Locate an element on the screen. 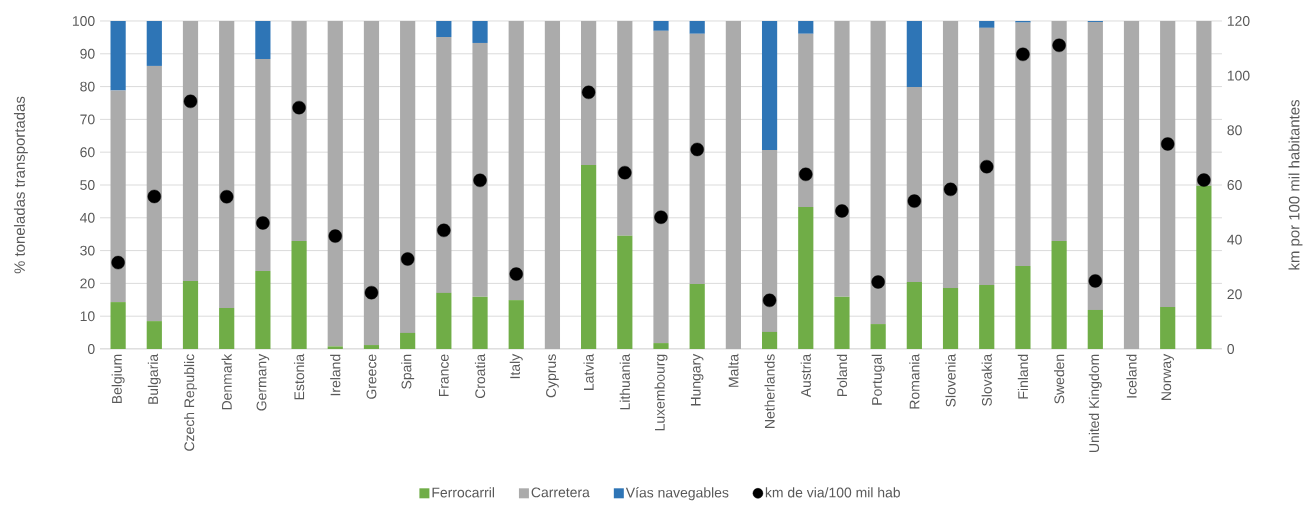 The image size is (1310, 505). x-tick-label: Romania is located at coordinates (914, 381).